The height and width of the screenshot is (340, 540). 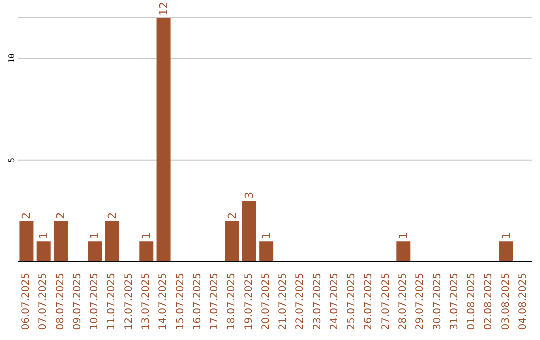 I want to click on x-tick-label: 29.07.2025, so click(x=420, y=301).